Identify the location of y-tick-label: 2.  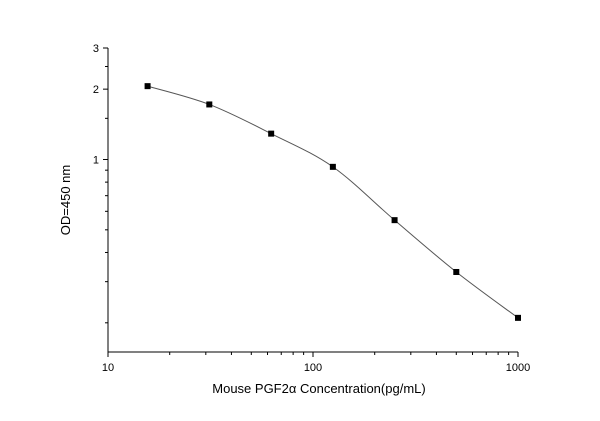
(96, 90).